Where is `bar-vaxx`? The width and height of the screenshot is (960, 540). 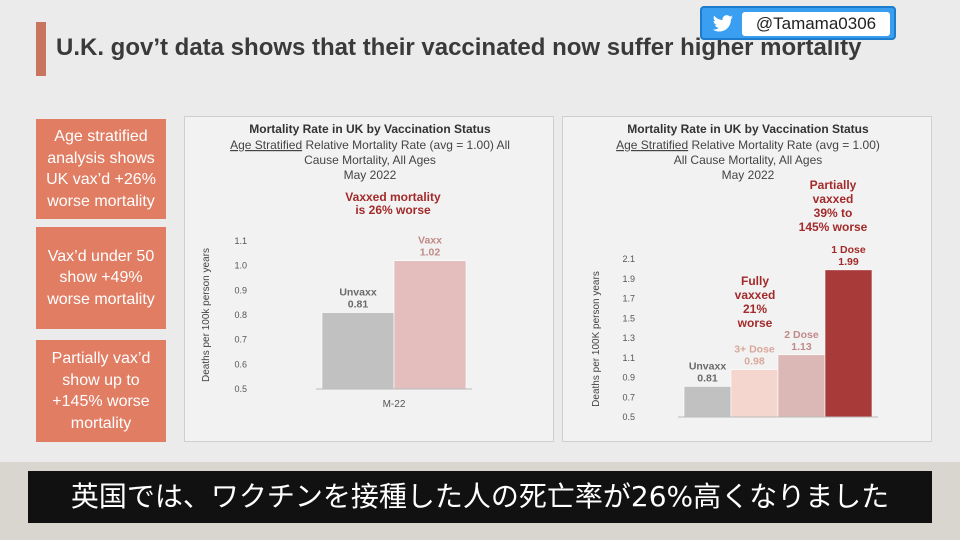
bar-vaxx is located at coordinates (430, 325).